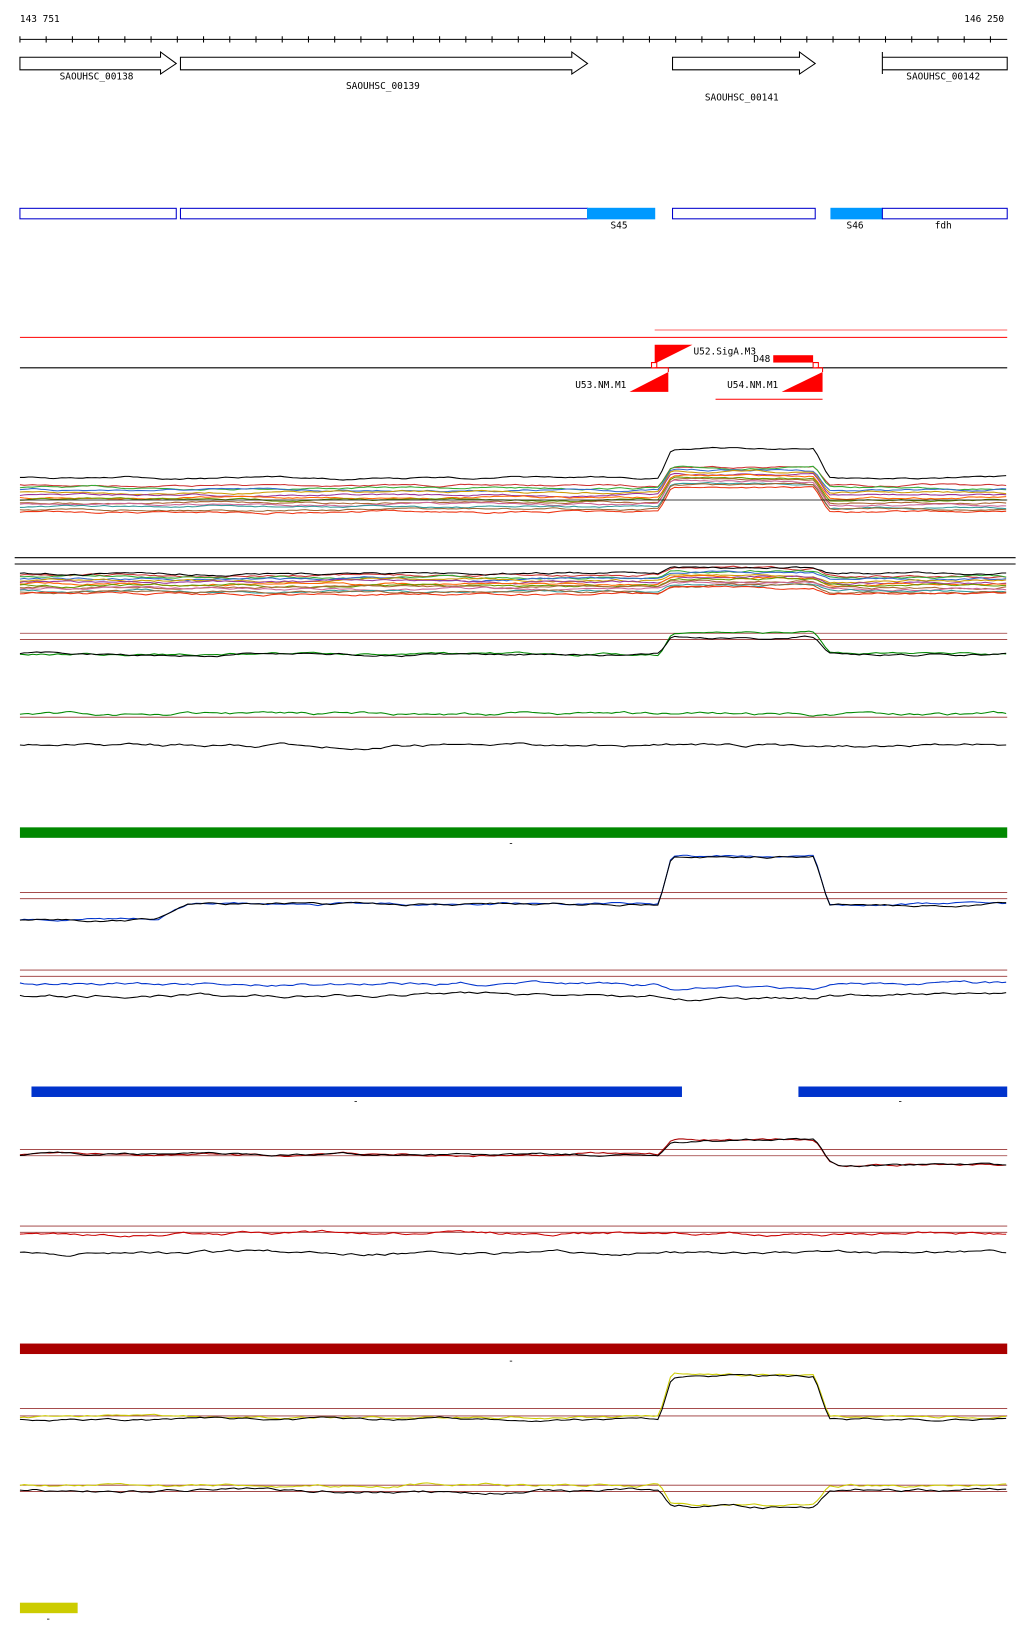 The height and width of the screenshot is (1640, 1024). Describe the element at coordinates (725, 352) in the screenshot. I see `feature-label: U52.SigA.M3` at that location.